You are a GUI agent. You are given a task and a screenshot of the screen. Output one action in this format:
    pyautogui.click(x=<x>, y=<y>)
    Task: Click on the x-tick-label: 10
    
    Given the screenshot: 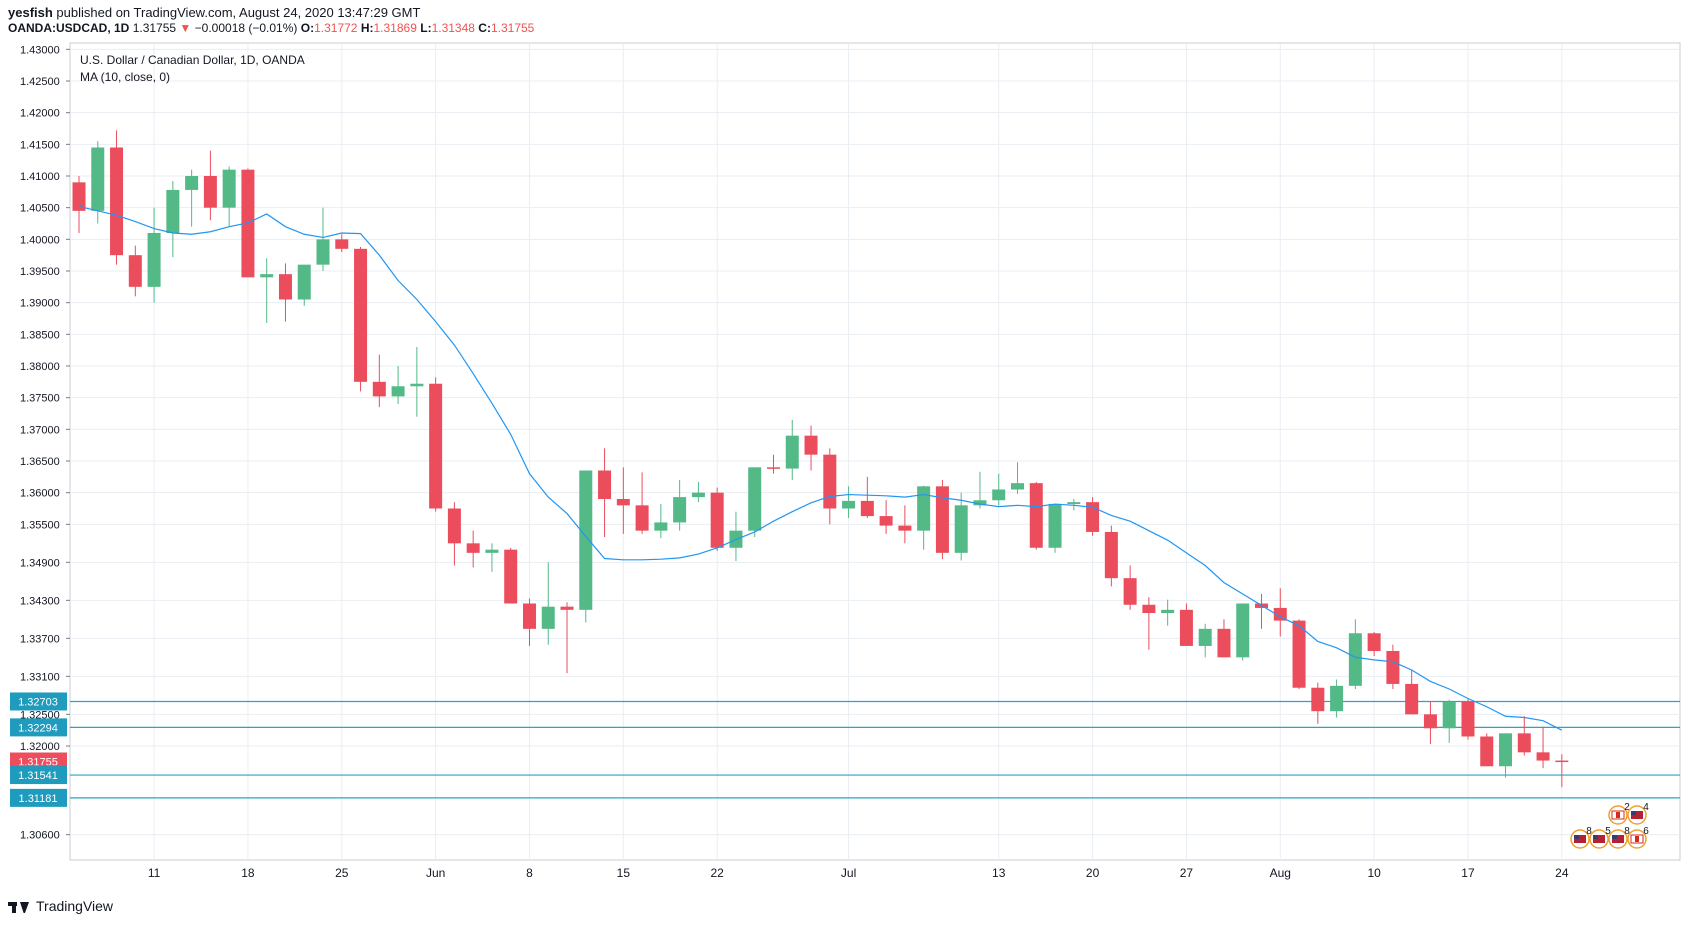 What is the action you would take?
    pyautogui.click(x=1374, y=873)
    